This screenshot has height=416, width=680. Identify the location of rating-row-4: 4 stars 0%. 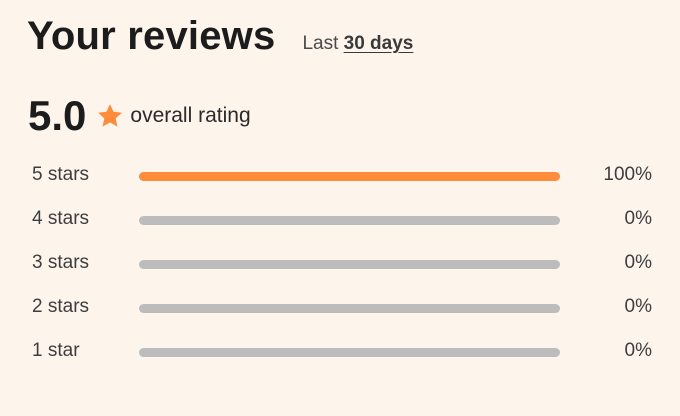
(342, 226).